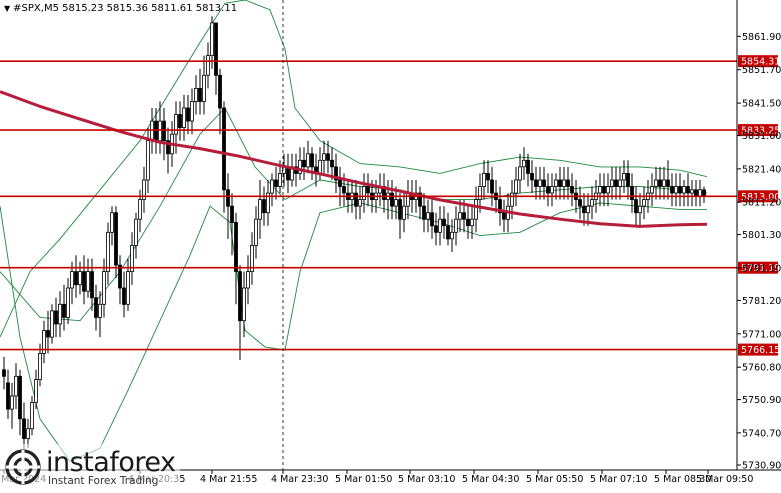 Image resolution: width=781 pixels, height=493 pixels. What do you see at coordinates (761, 433) in the screenshot?
I see `y-tick-label: 5740.70` at bounding box center [761, 433].